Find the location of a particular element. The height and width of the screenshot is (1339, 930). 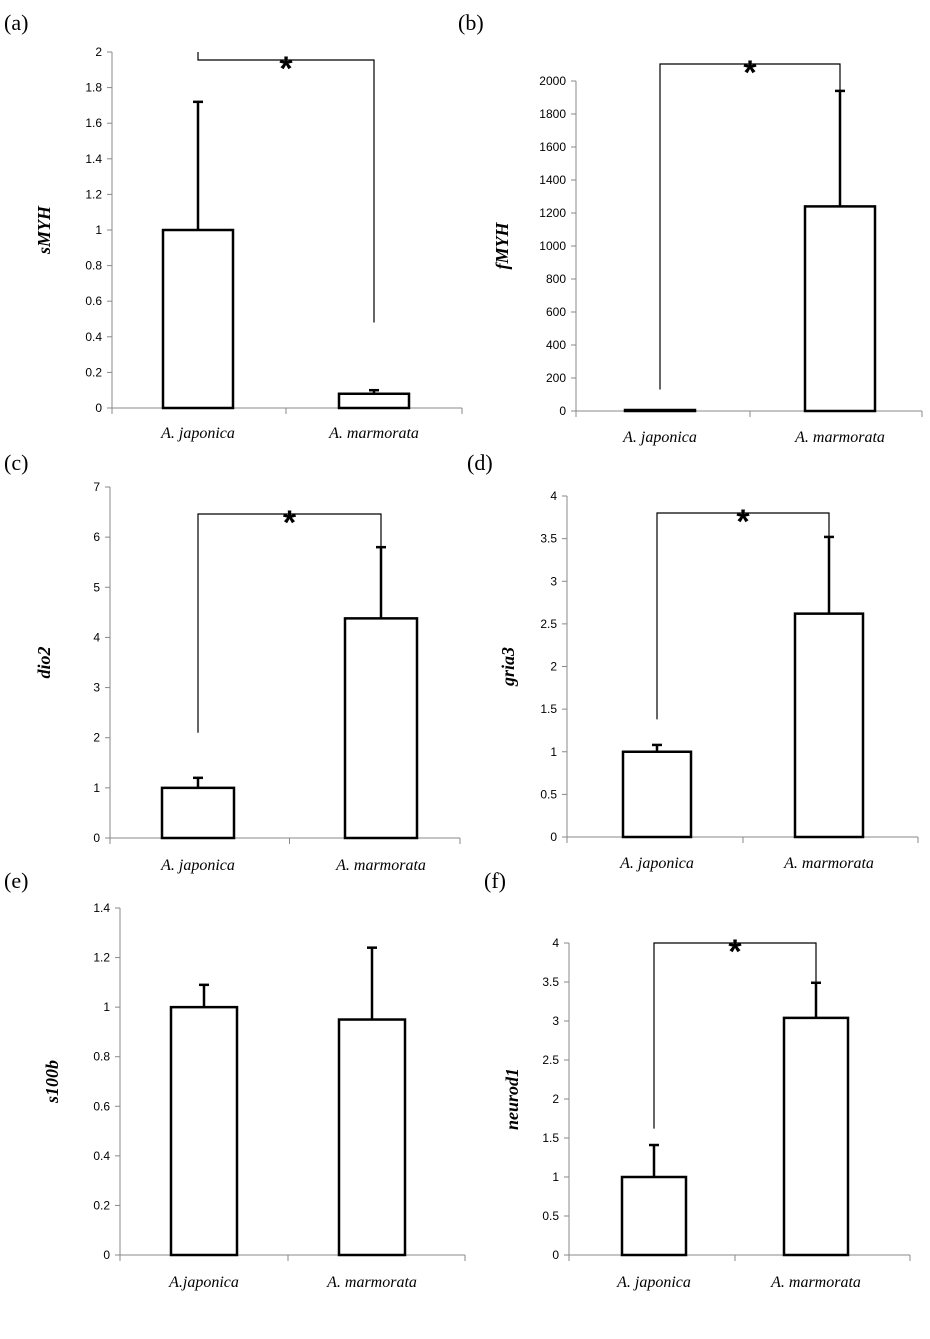

y-axis-title: s100b is located at coordinates (52, 1082).